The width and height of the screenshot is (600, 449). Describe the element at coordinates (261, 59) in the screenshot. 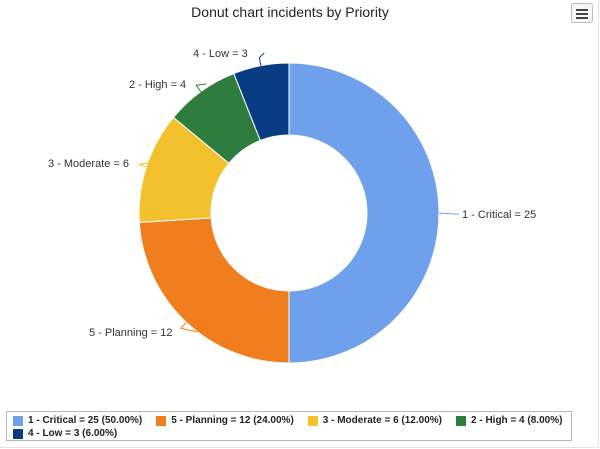

I see `connector-low` at that location.